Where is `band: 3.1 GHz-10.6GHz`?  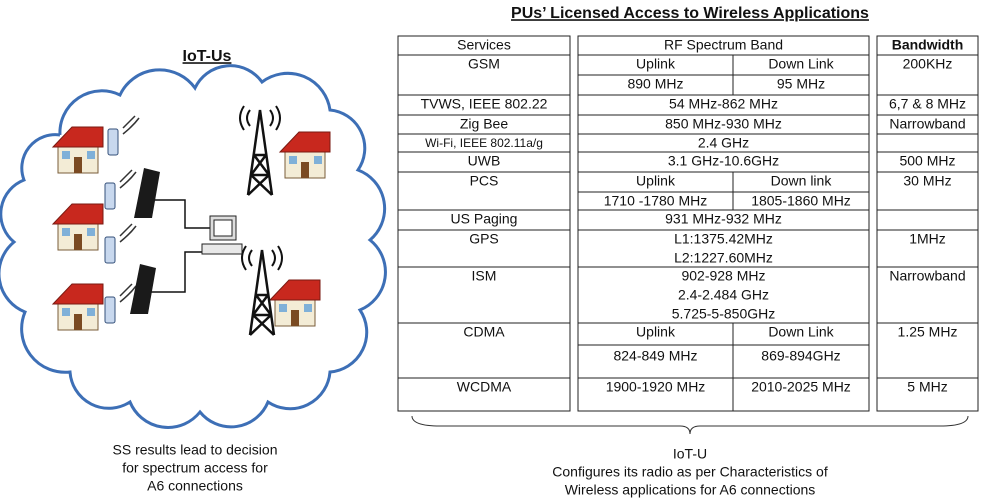
band: 3.1 GHz-10.6GHz is located at coordinates (723, 161).